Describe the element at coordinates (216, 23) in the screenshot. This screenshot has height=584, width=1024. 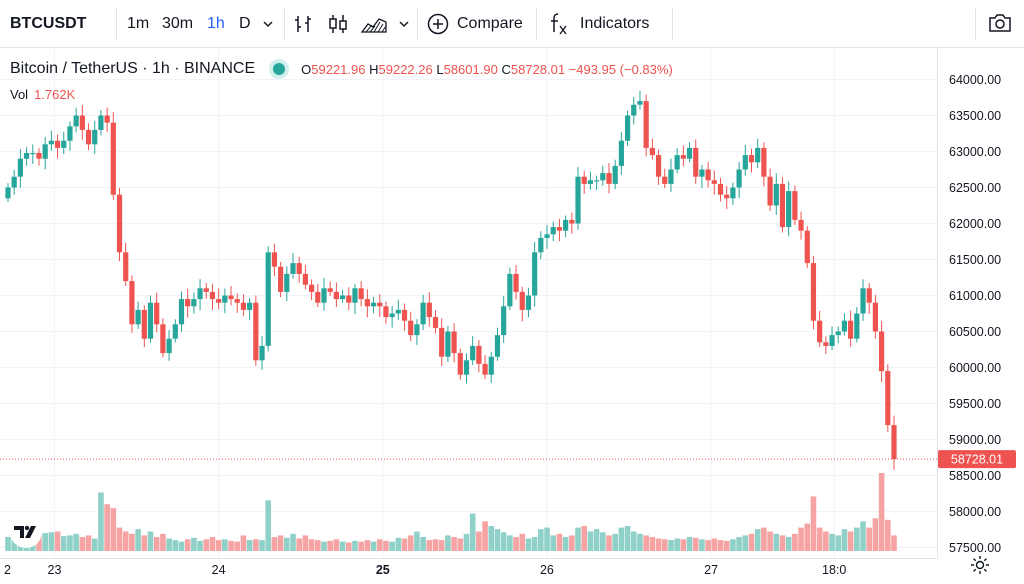
I see `interval-1h-button: 1h` at that location.